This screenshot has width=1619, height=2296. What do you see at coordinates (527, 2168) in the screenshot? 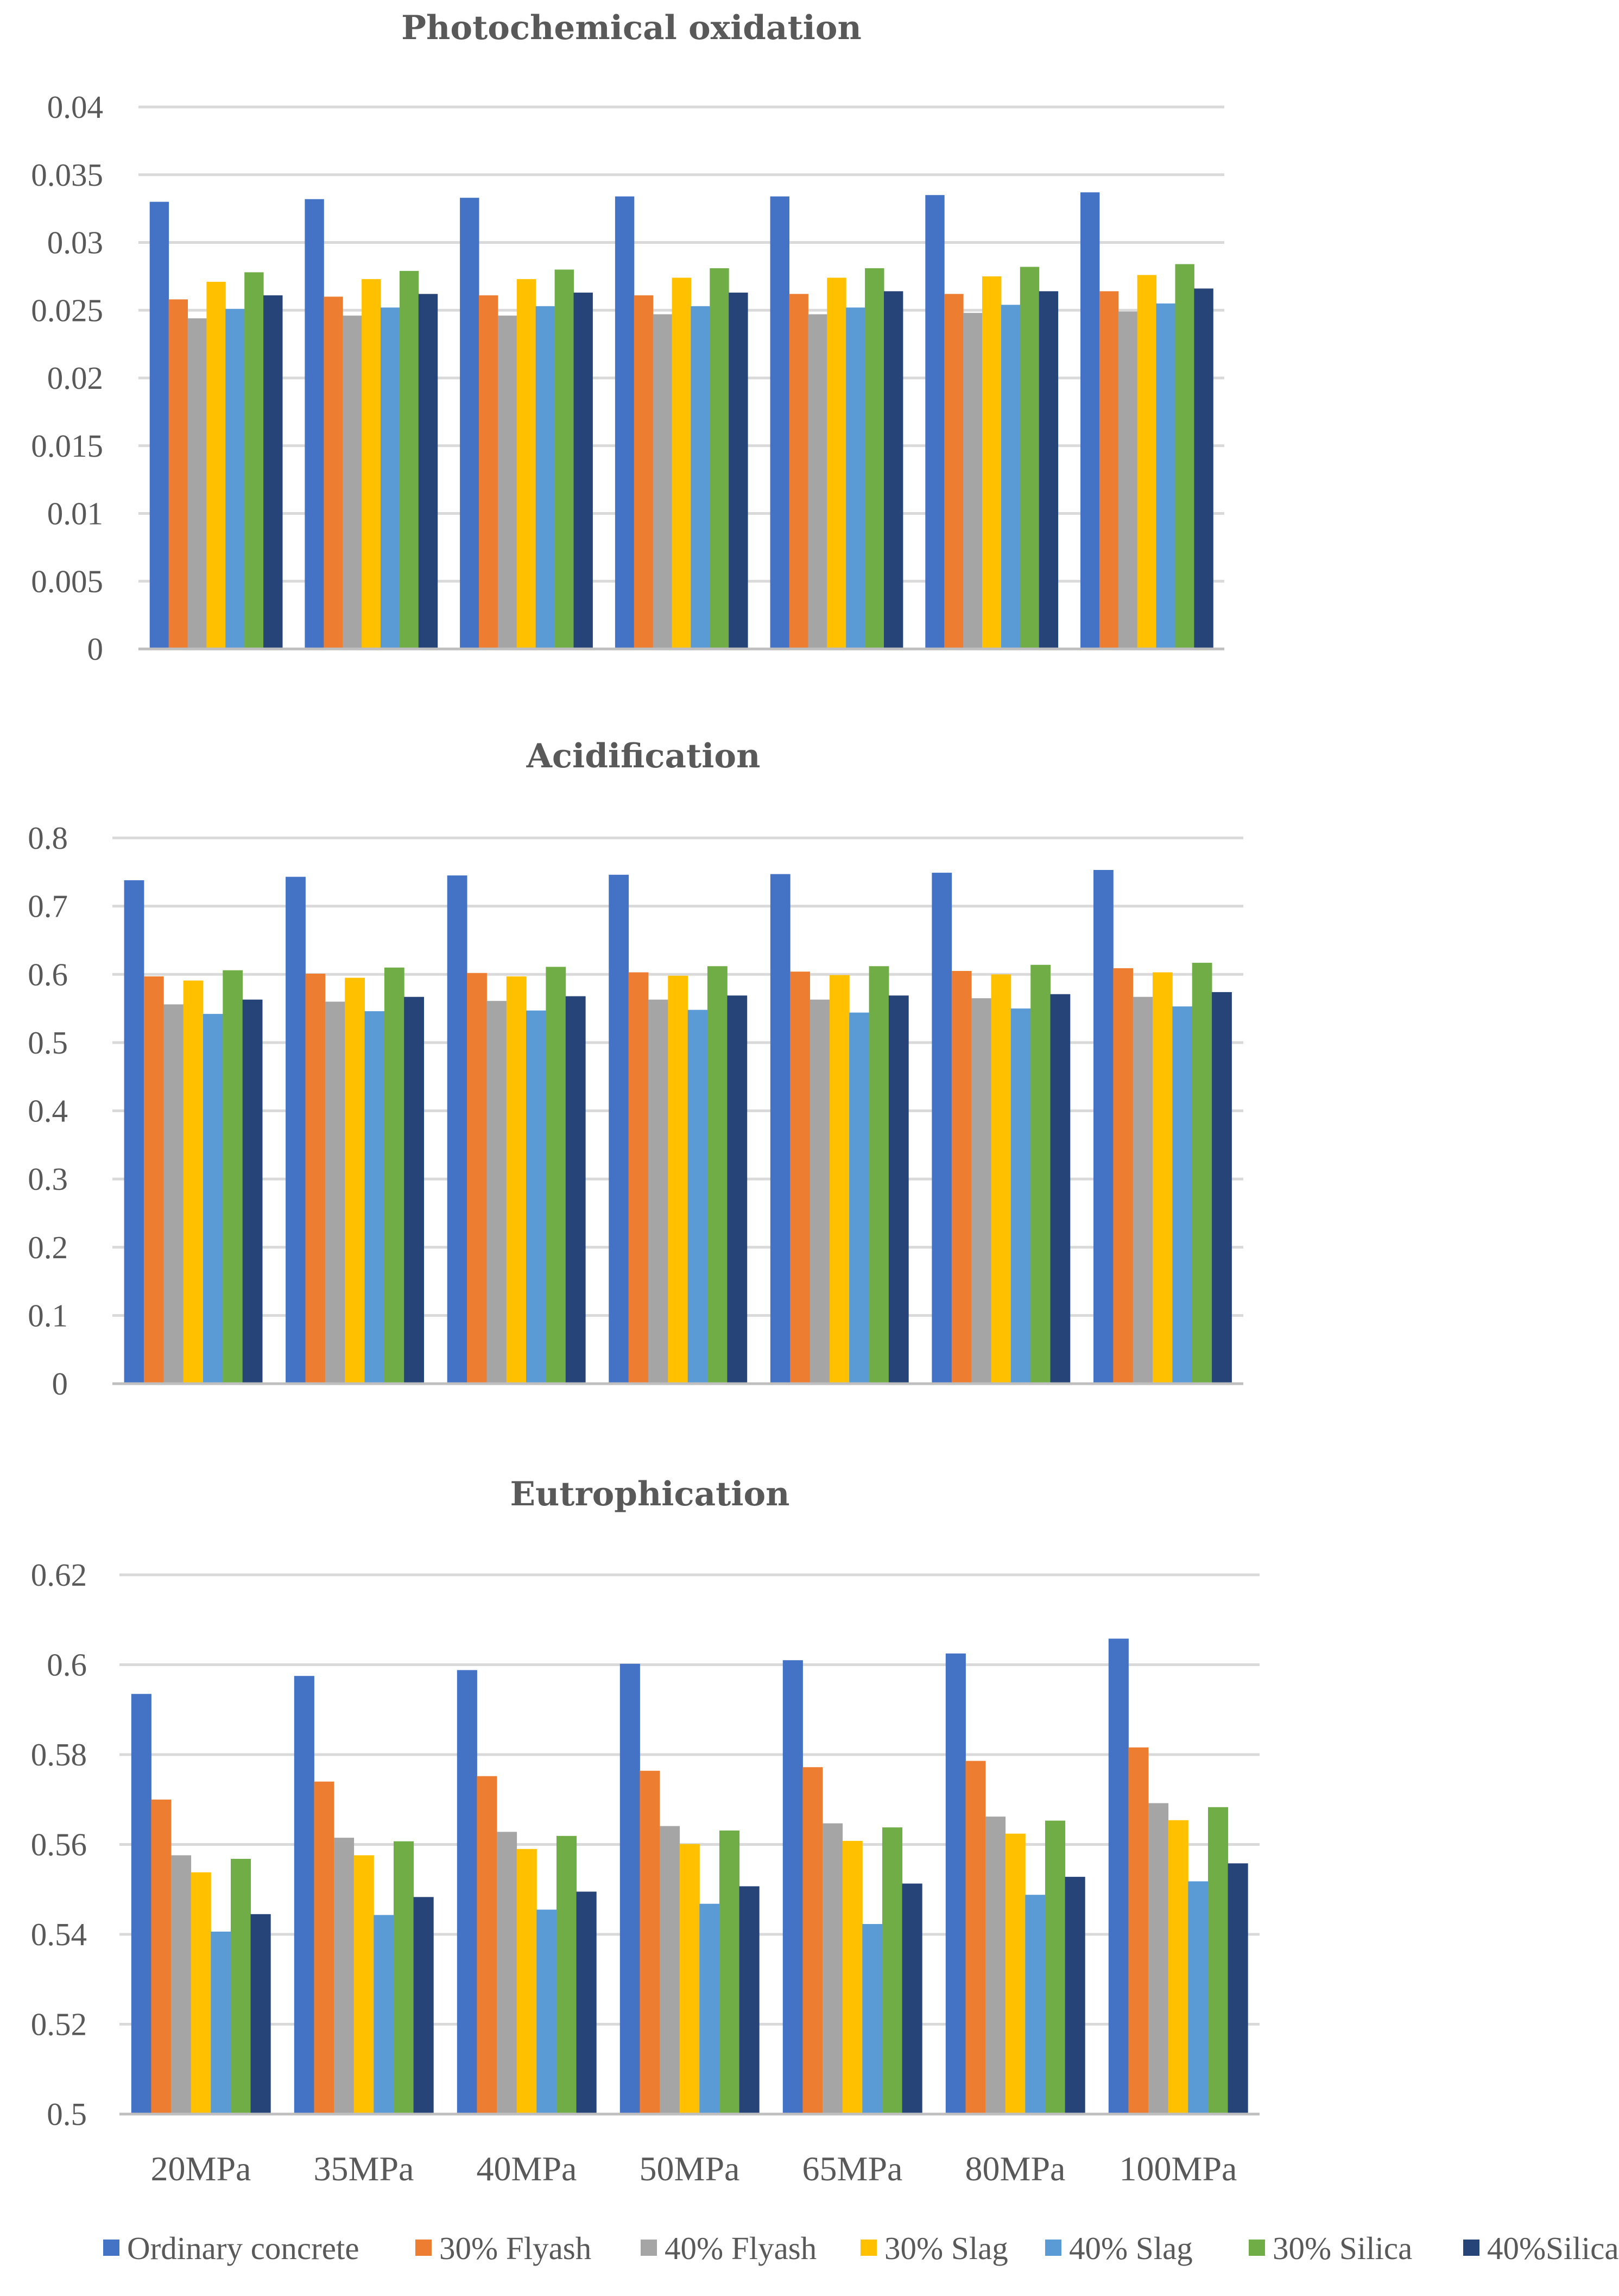
I see `x-tick-label: 40MPa` at bounding box center [527, 2168].